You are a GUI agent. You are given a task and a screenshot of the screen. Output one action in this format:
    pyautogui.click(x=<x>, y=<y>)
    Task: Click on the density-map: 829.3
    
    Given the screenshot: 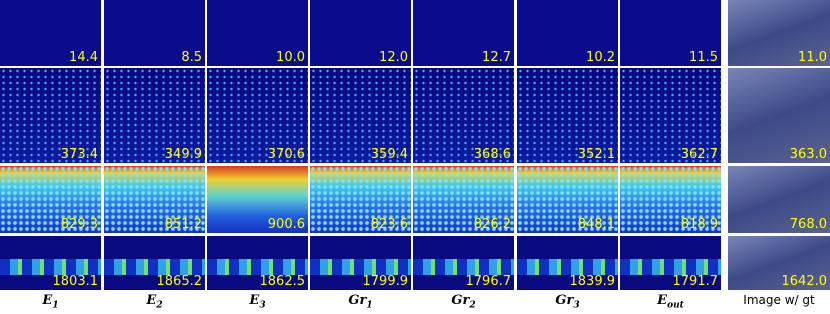 What is the action you would take?
    pyautogui.click(x=50, y=199)
    